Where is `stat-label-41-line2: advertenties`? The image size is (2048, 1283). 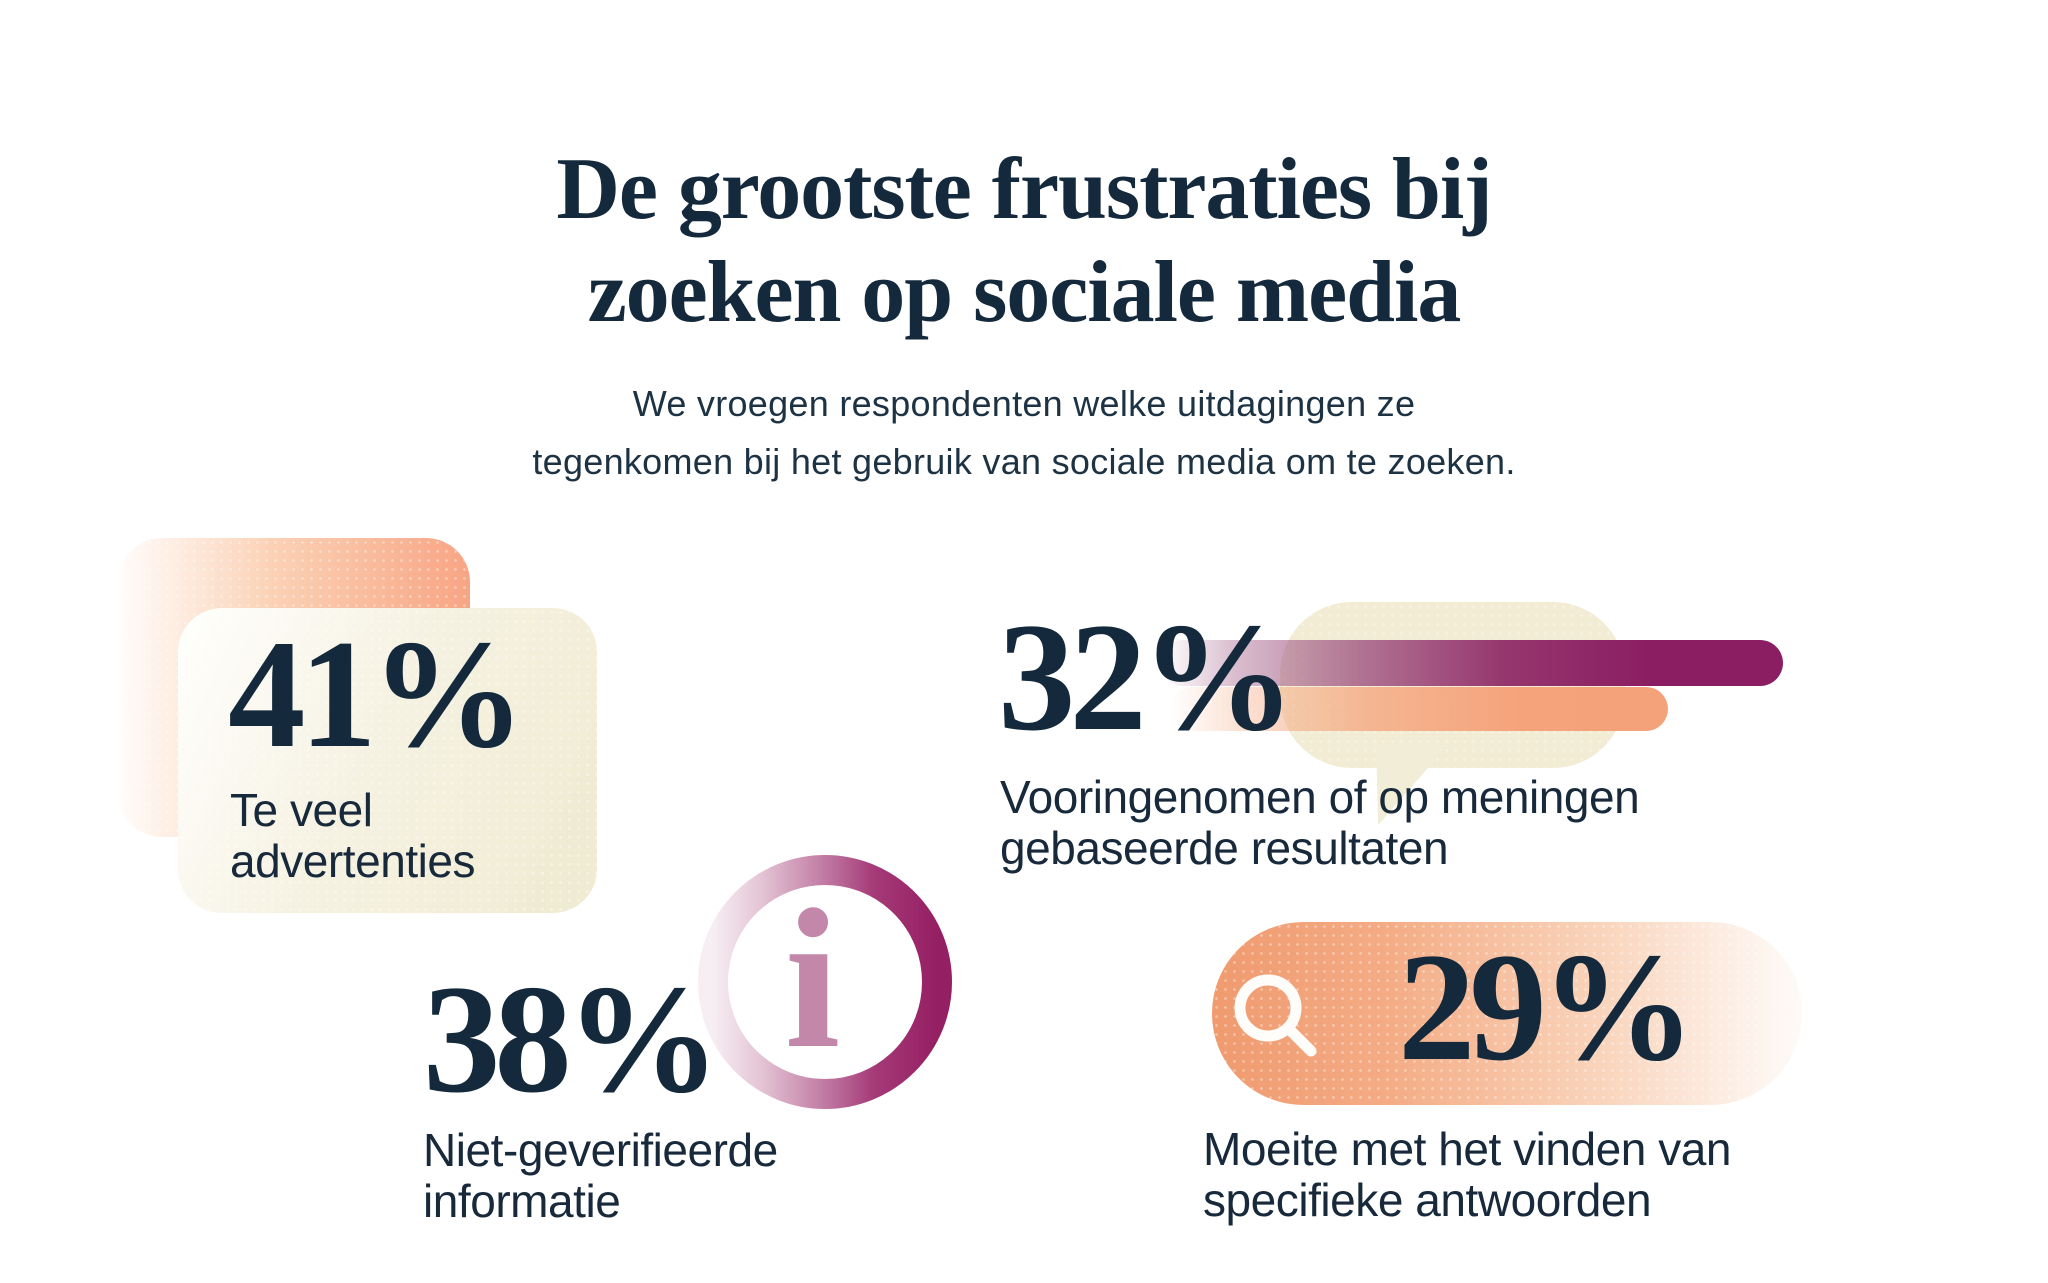 stat-label-41-line2: advertenties is located at coordinates (353, 861).